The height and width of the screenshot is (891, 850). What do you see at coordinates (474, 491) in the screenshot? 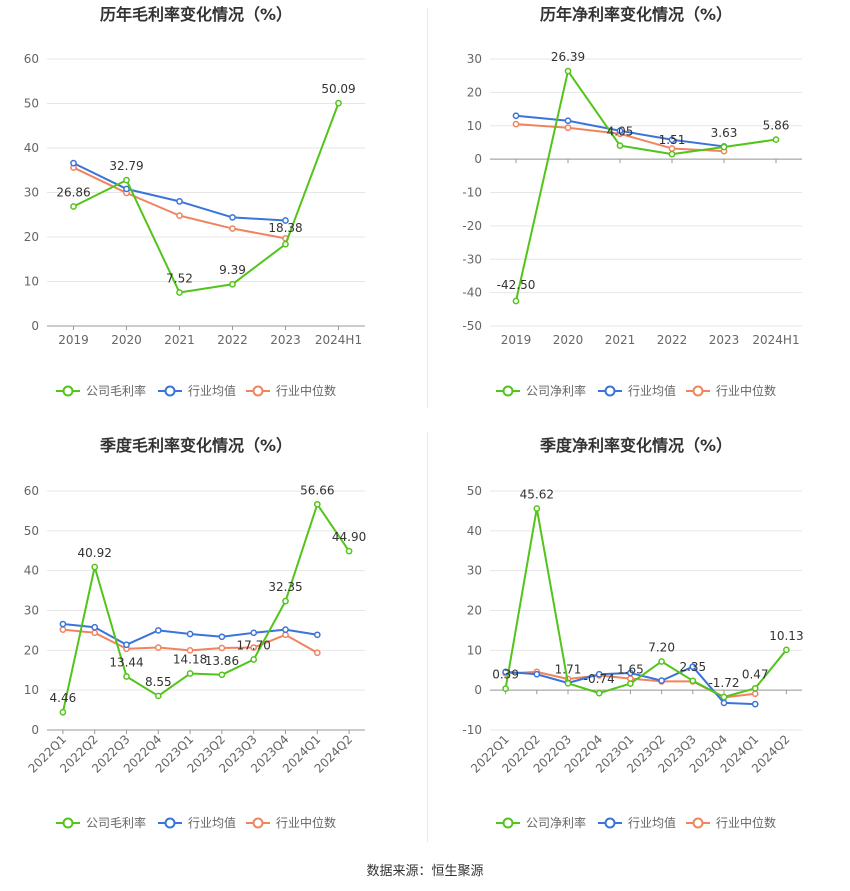
I see `y-tick-label: 50` at bounding box center [474, 491].